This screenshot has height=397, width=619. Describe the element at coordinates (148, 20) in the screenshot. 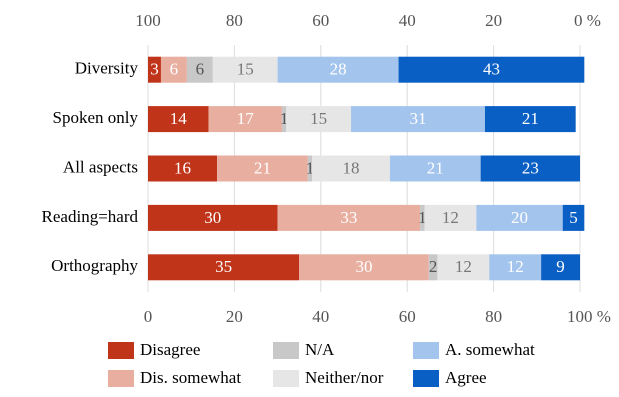

I see `x2-tick-label: 100` at that location.